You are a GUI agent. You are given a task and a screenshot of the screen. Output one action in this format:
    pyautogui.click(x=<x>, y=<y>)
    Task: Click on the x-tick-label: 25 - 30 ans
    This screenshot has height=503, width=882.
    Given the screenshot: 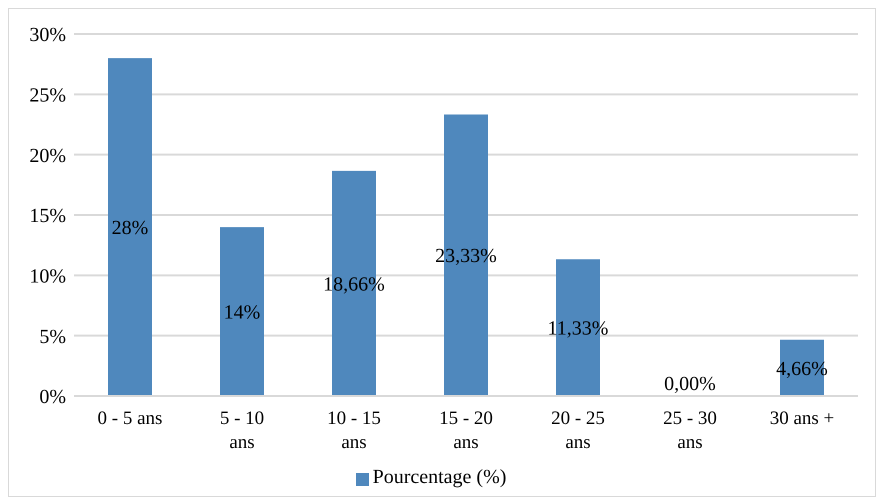 What is the action you would take?
    pyautogui.click(x=690, y=430)
    